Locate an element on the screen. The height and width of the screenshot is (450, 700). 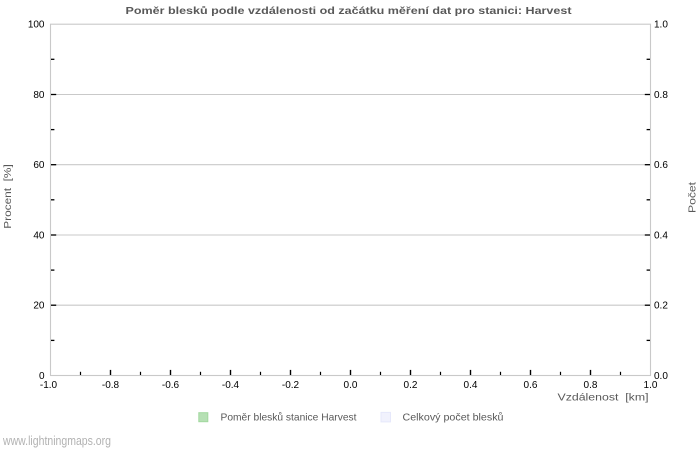
svg-text: 0 is located at coordinates (42, 376).